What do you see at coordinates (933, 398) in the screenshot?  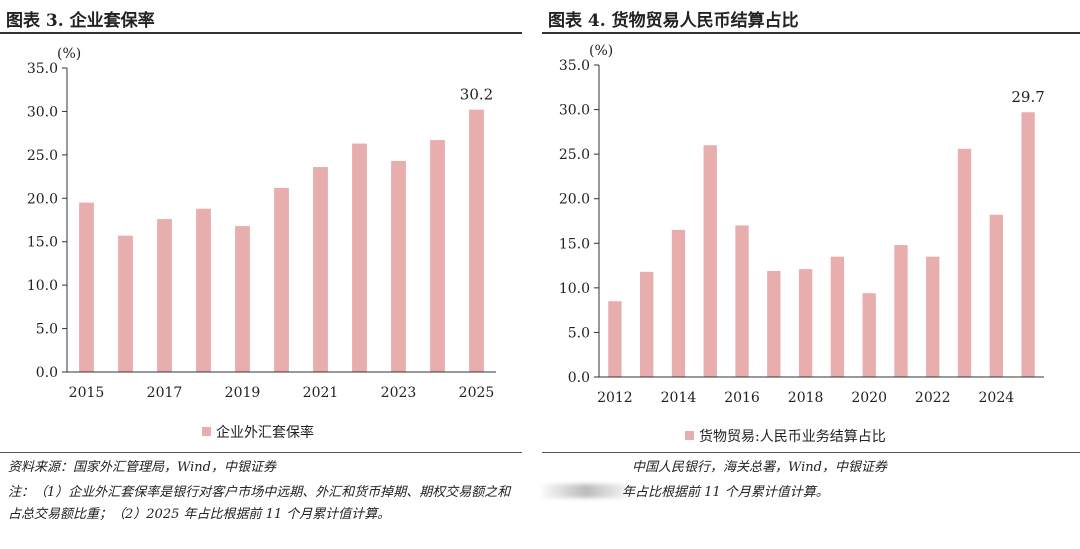 I see `x-tick-label: 2022` at bounding box center [933, 398].